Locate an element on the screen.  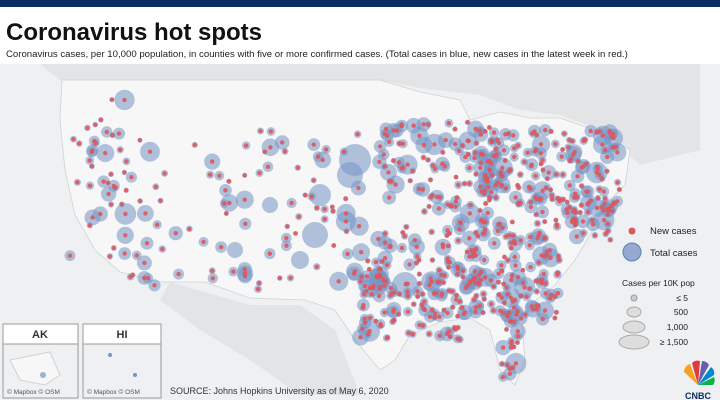
legend-swatch is located at coordinates (632, 231).